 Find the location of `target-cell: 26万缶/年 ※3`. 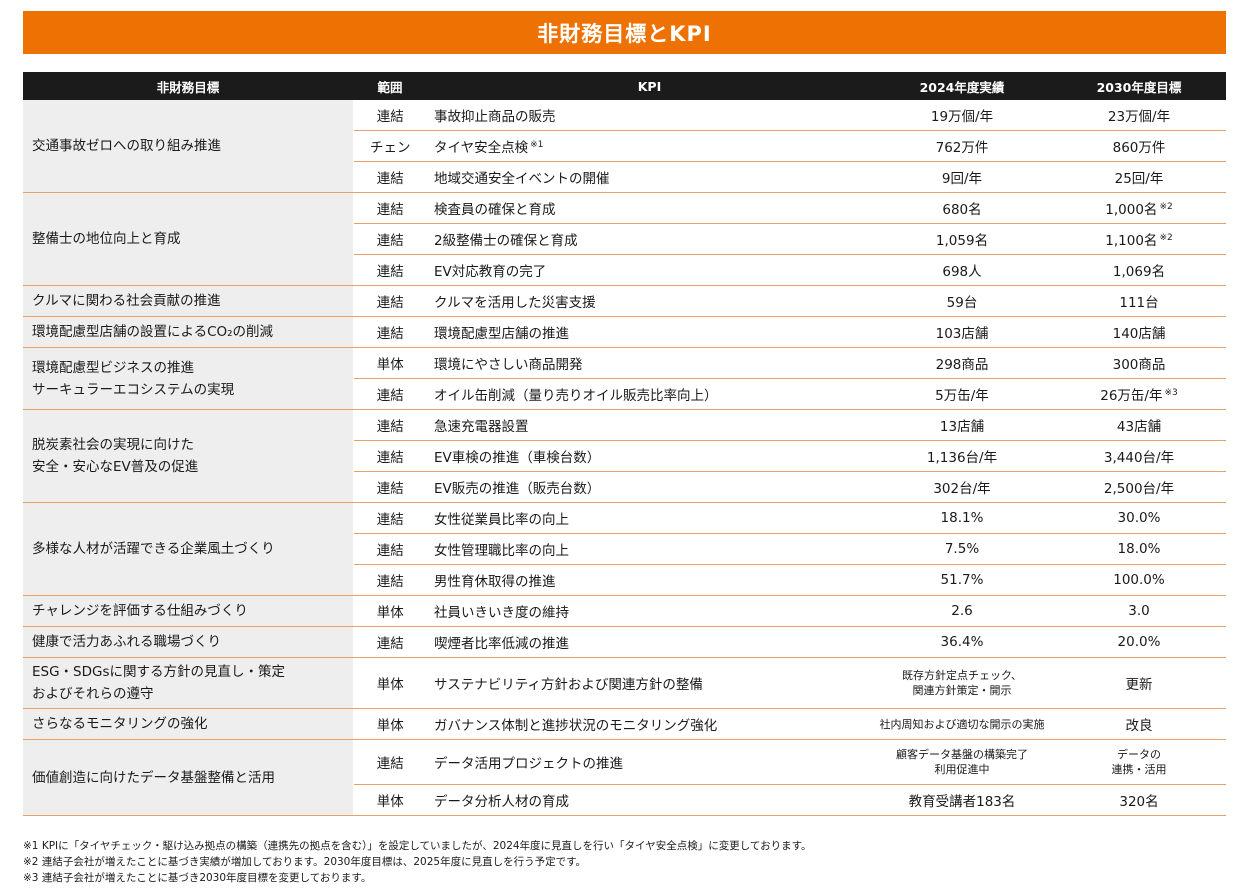

target-cell: 26万缶/年 ※3 is located at coordinates (1139, 394).